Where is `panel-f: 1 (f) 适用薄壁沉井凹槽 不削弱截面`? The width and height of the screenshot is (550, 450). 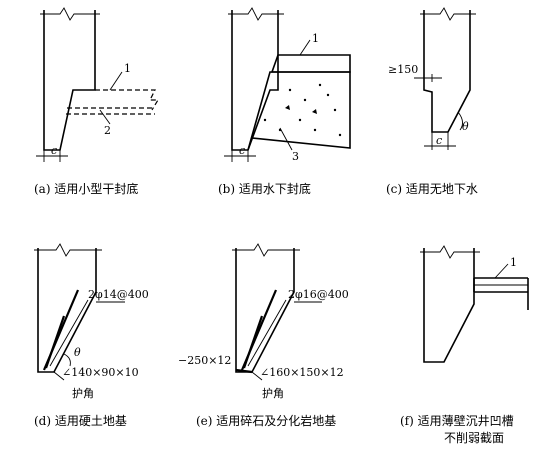
panel-f: 1 (f) 适用薄壁沉井凹槽 不削弱截面 is located at coordinates (464, 345).